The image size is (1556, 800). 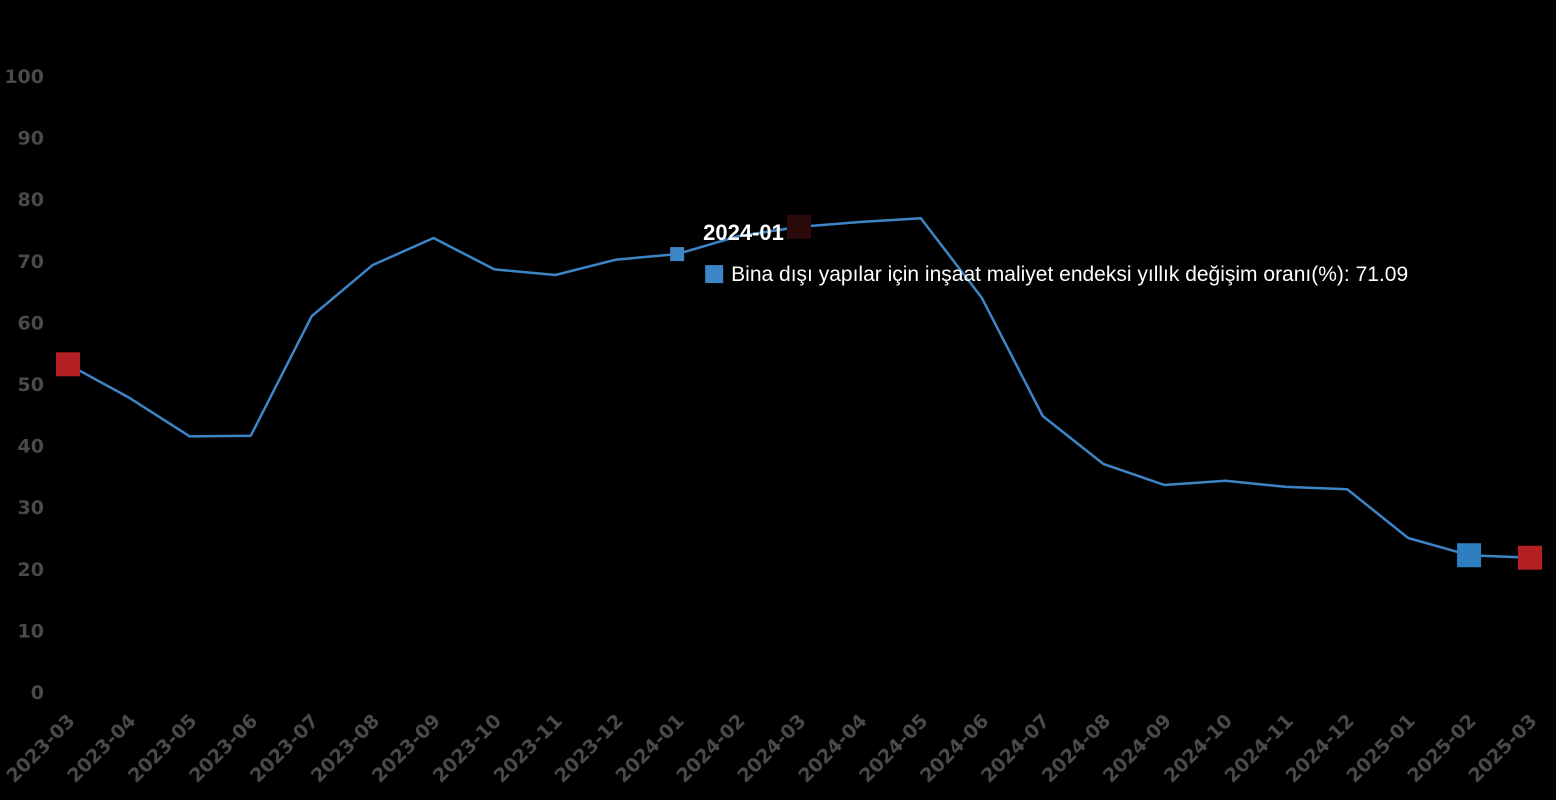 What do you see at coordinates (24, 77) in the screenshot?
I see `y-tick-label: 100` at bounding box center [24, 77].